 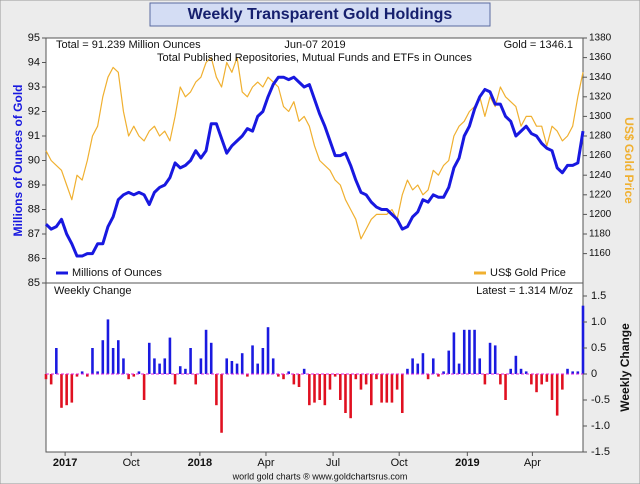 What do you see at coordinates (600, 57) in the screenshot?
I see `y2-tick-label: 1360` at bounding box center [600, 57].